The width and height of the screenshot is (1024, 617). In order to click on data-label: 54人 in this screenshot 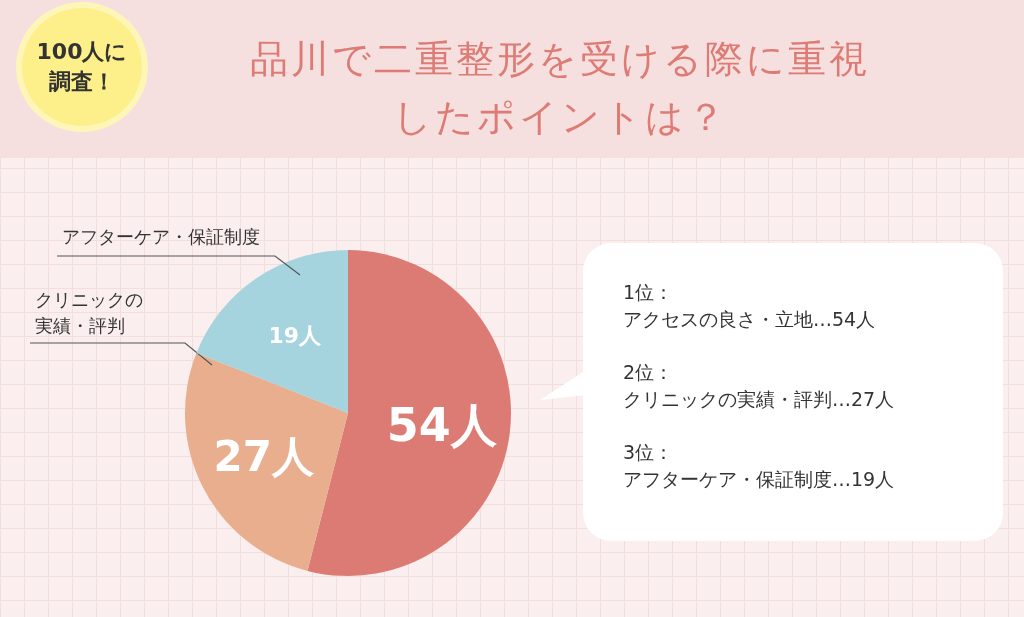, I will do `click(441, 424)`.